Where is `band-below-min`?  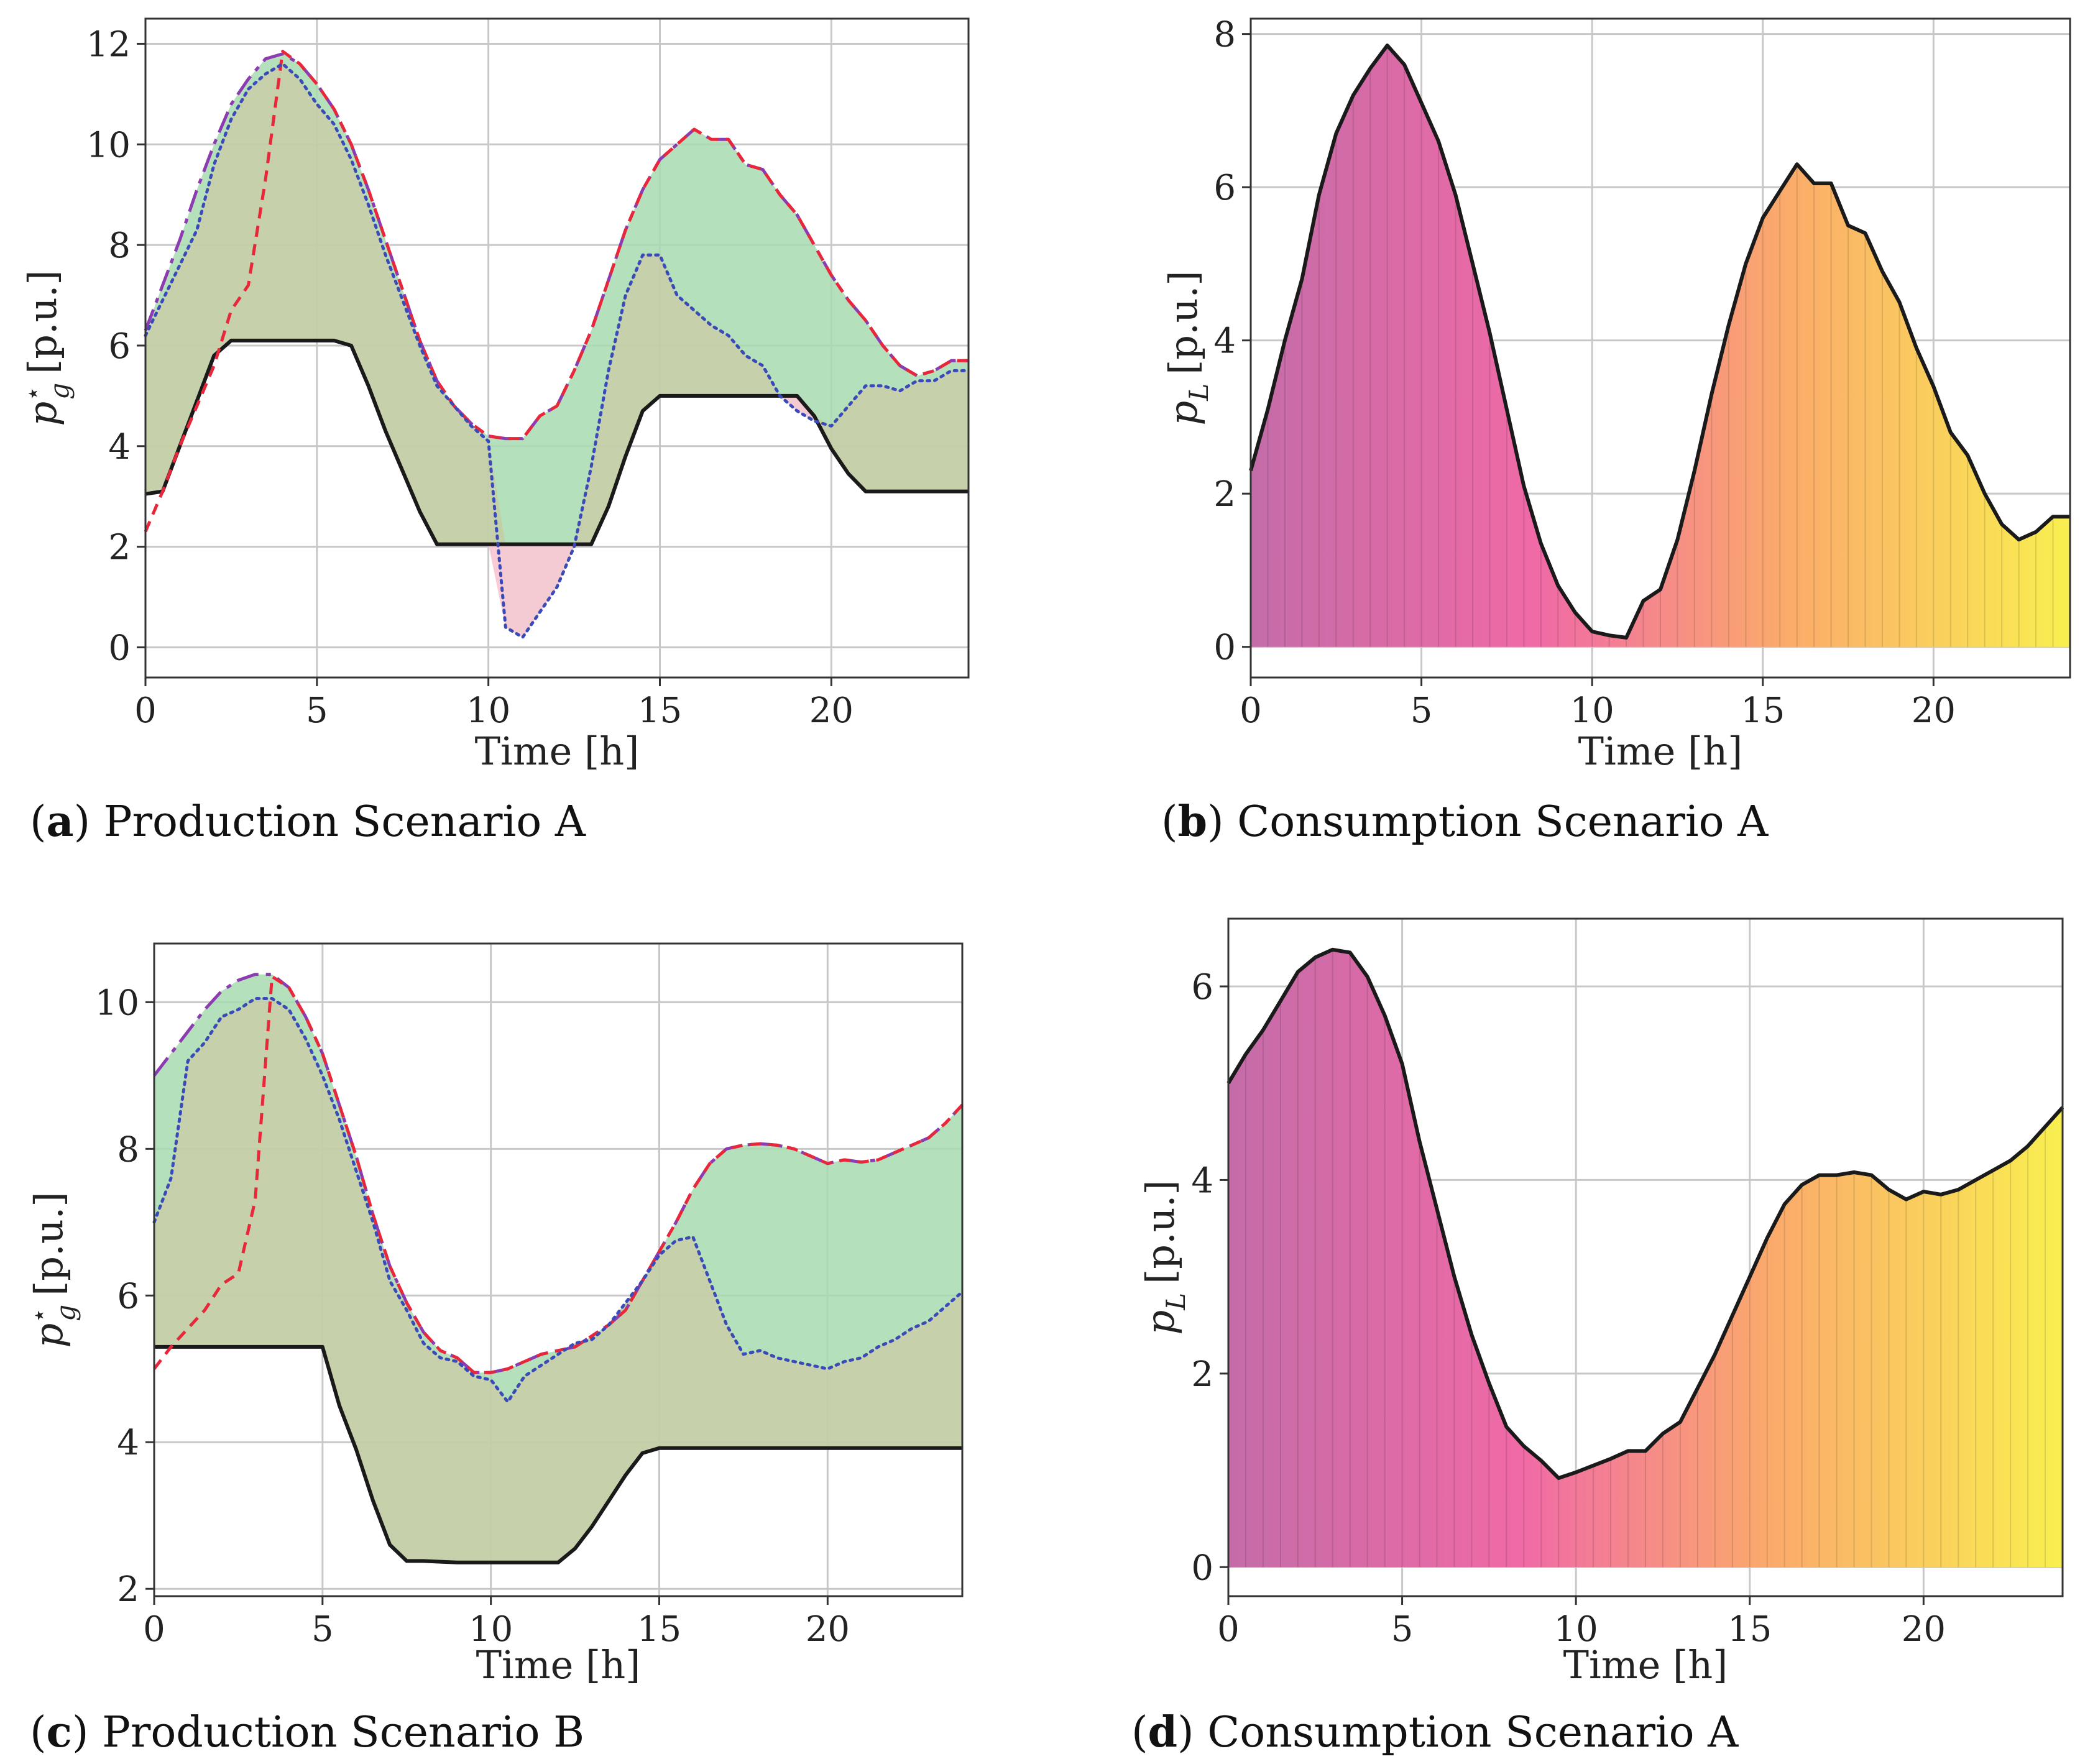 band-below-min is located at coordinates (557, 489).